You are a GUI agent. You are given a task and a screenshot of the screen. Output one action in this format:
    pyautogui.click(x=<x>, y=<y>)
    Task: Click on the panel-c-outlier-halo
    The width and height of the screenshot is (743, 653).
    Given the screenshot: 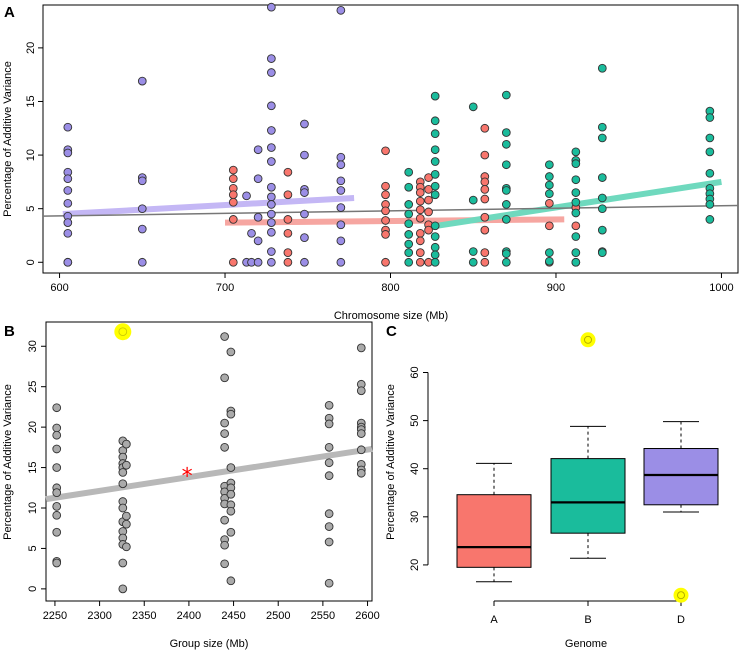 What is the action you would take?
    pyautogui.click(x=681, y=595)
    